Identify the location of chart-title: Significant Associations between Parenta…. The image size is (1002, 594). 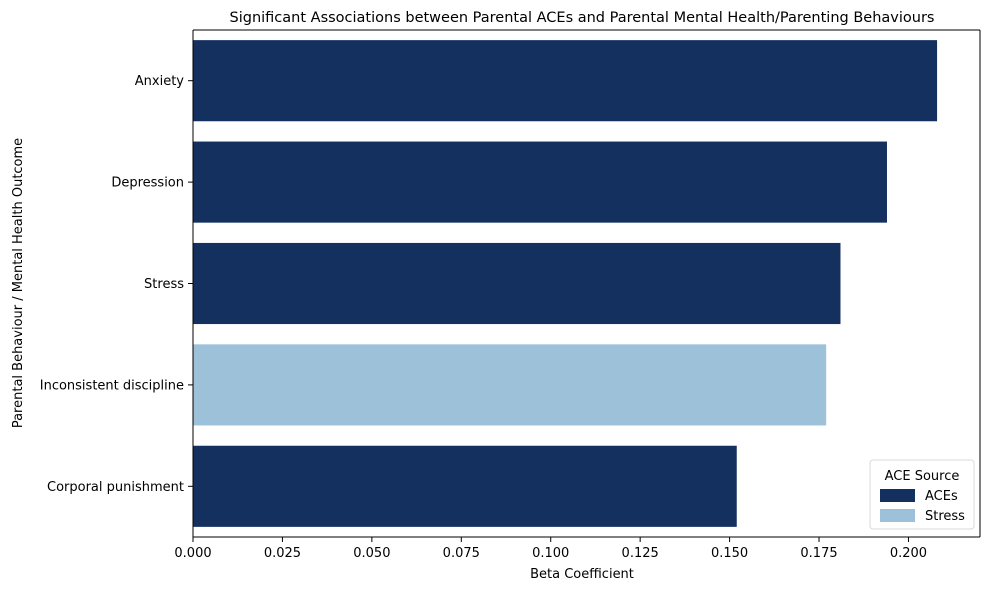
(582, 18).